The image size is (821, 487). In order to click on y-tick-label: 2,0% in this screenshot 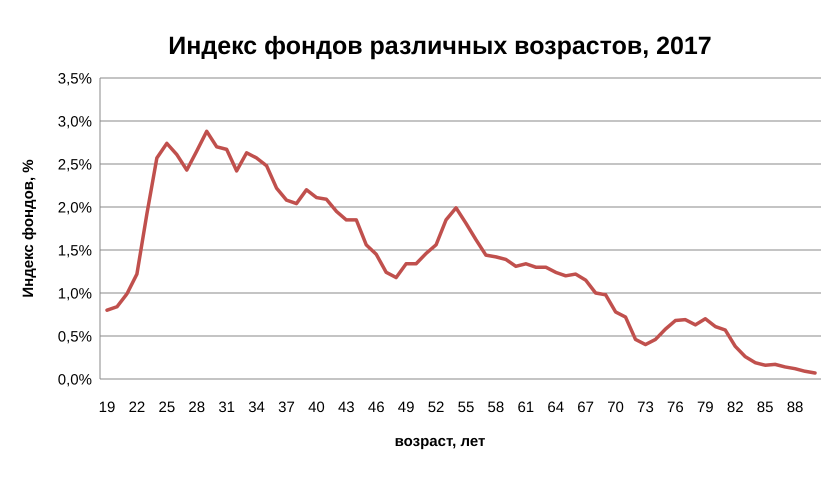, I will do `click(75, 207)`.